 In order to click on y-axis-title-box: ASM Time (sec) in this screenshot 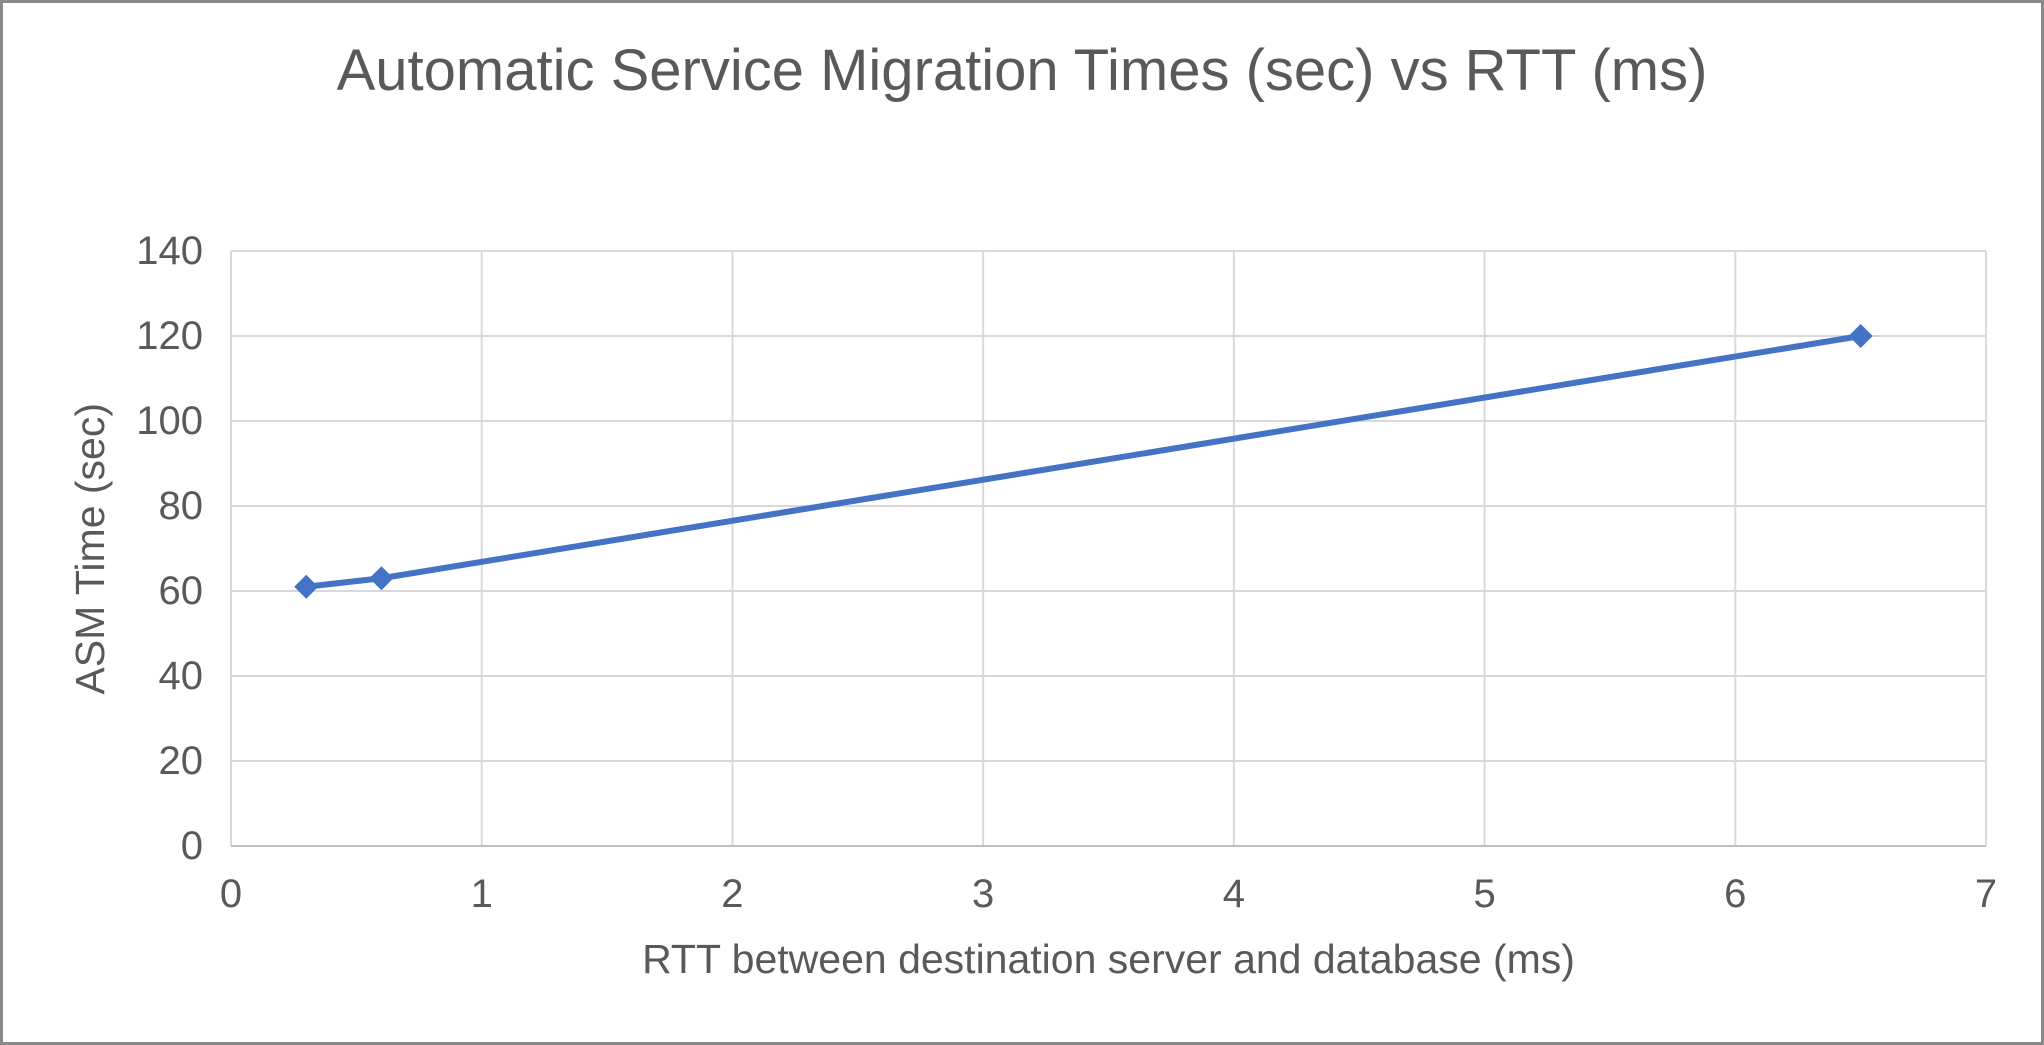, I will do `click(90, 548)`.